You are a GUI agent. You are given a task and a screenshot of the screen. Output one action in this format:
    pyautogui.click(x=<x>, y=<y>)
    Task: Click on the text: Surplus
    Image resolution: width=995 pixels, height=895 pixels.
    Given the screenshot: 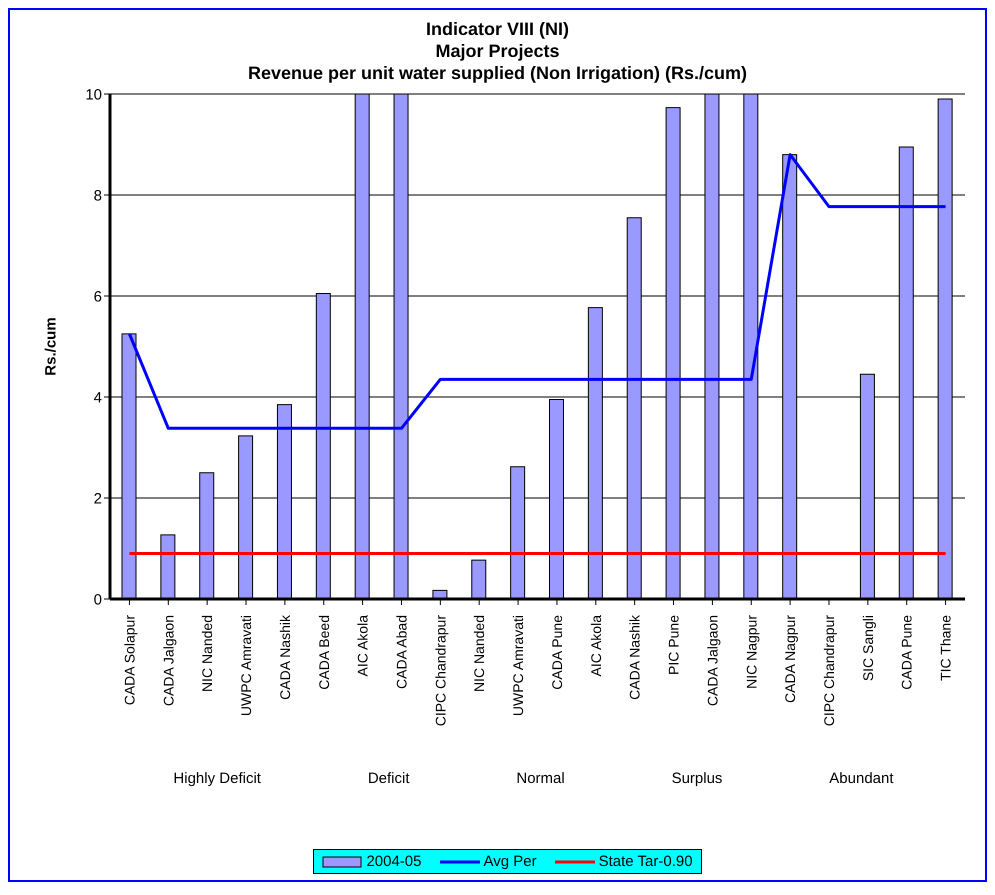 What is the action you would take?
    pyautogui.click(x=697, y=778)
    